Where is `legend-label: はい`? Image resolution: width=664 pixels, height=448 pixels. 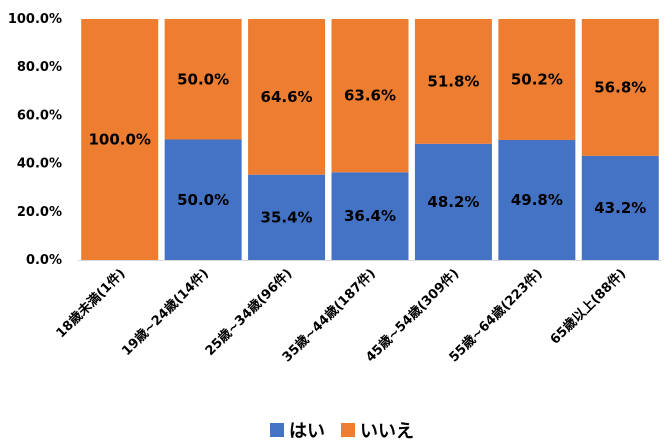
legend-label: はい is located at coordinates (307, 431).